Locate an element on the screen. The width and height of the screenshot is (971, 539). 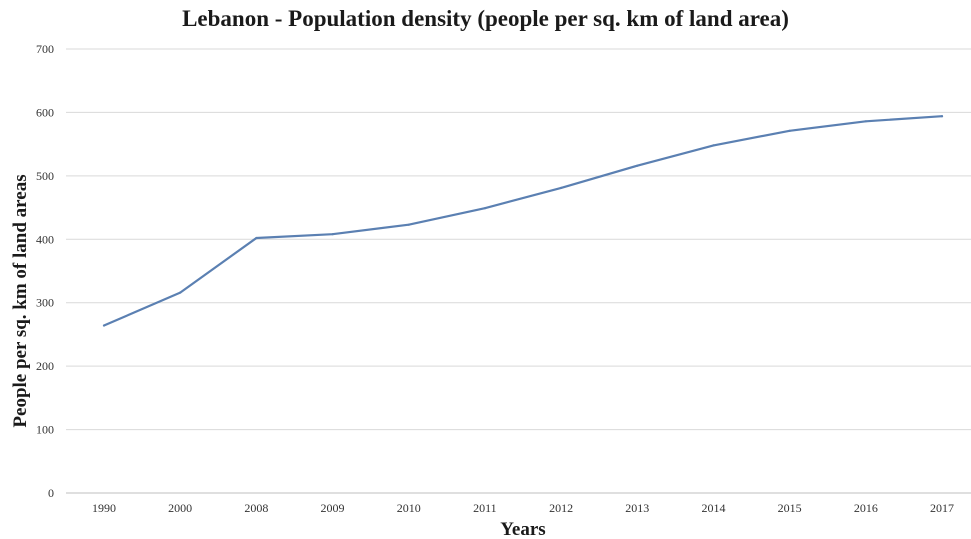
x-tick-label: 2014 is located at coordinates (713, 508).